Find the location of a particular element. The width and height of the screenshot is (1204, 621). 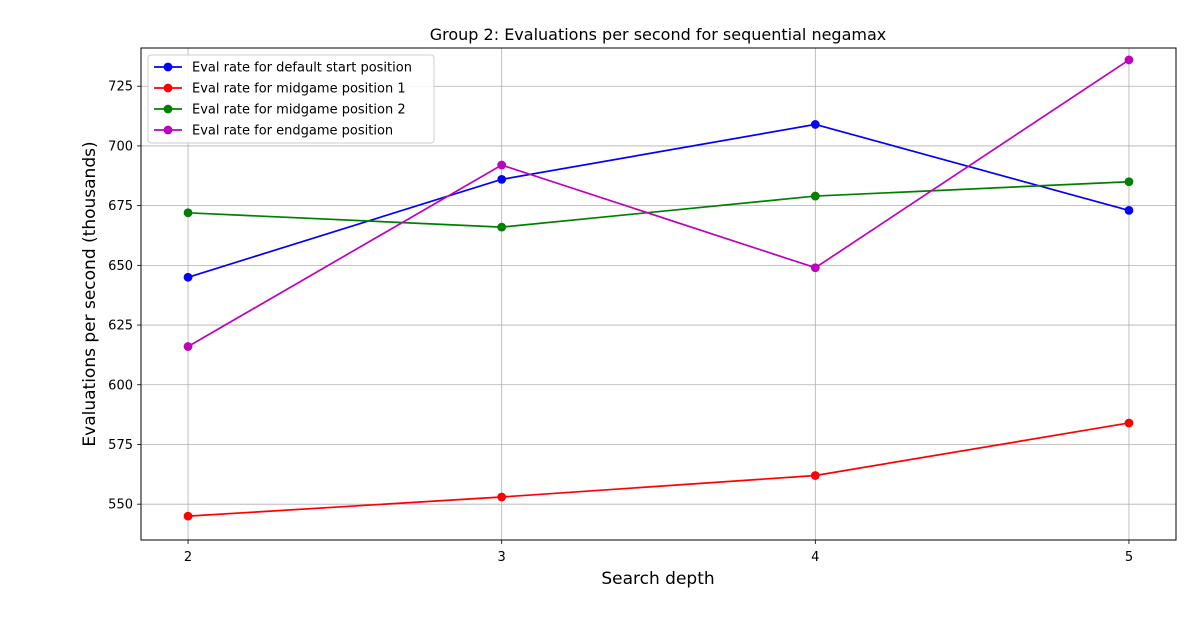

y-tick-label: 675 is located at coordinates (120, 206).